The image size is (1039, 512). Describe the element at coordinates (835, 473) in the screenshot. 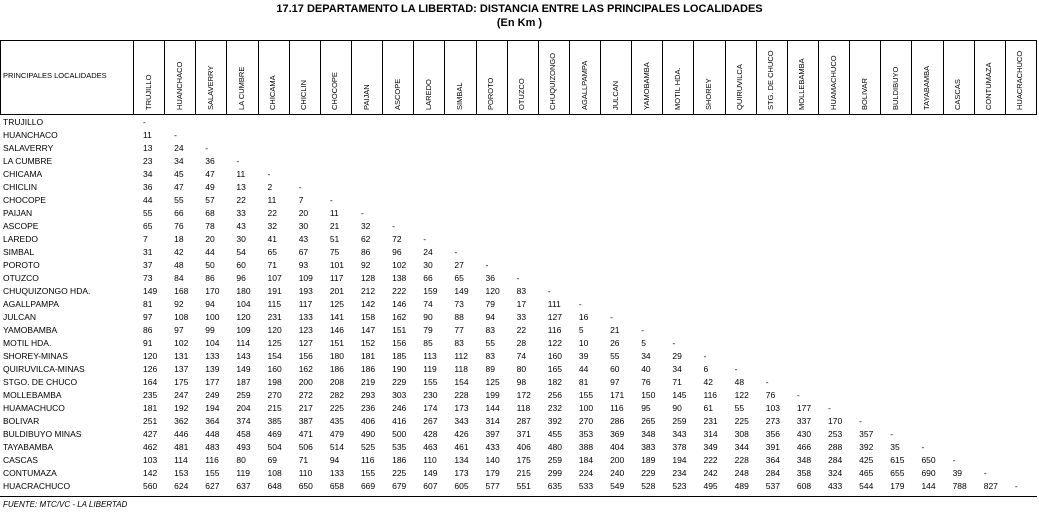

I see `distance-cell: 324` at that location.